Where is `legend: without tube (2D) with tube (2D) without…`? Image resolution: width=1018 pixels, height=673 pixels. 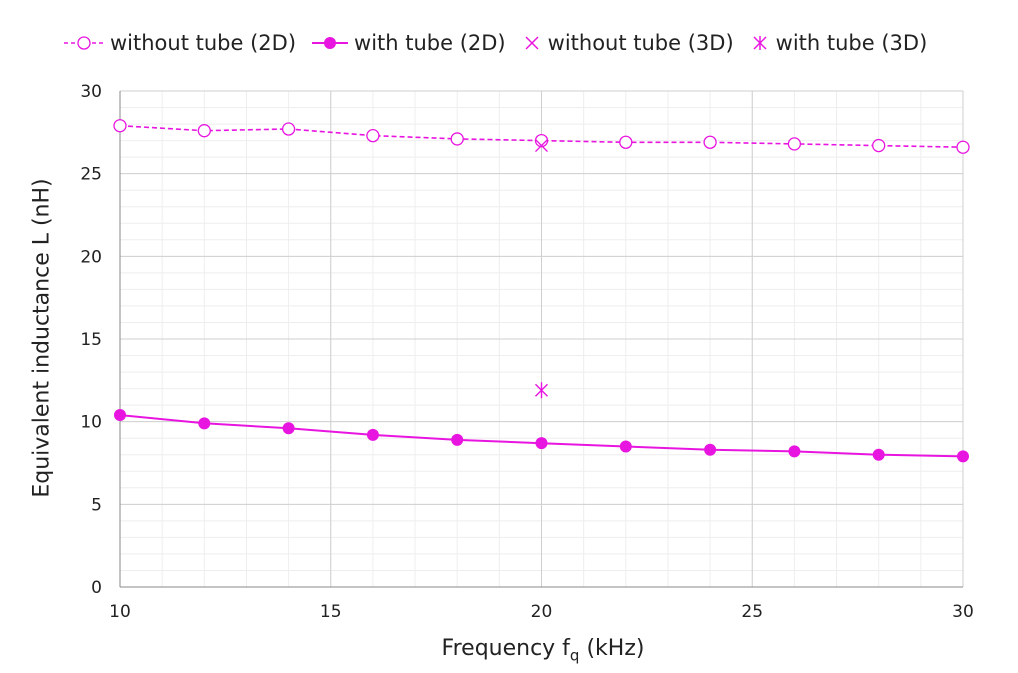
legend: without tube (2D) with tube (2D) without… is located at coordinates (501, 43).